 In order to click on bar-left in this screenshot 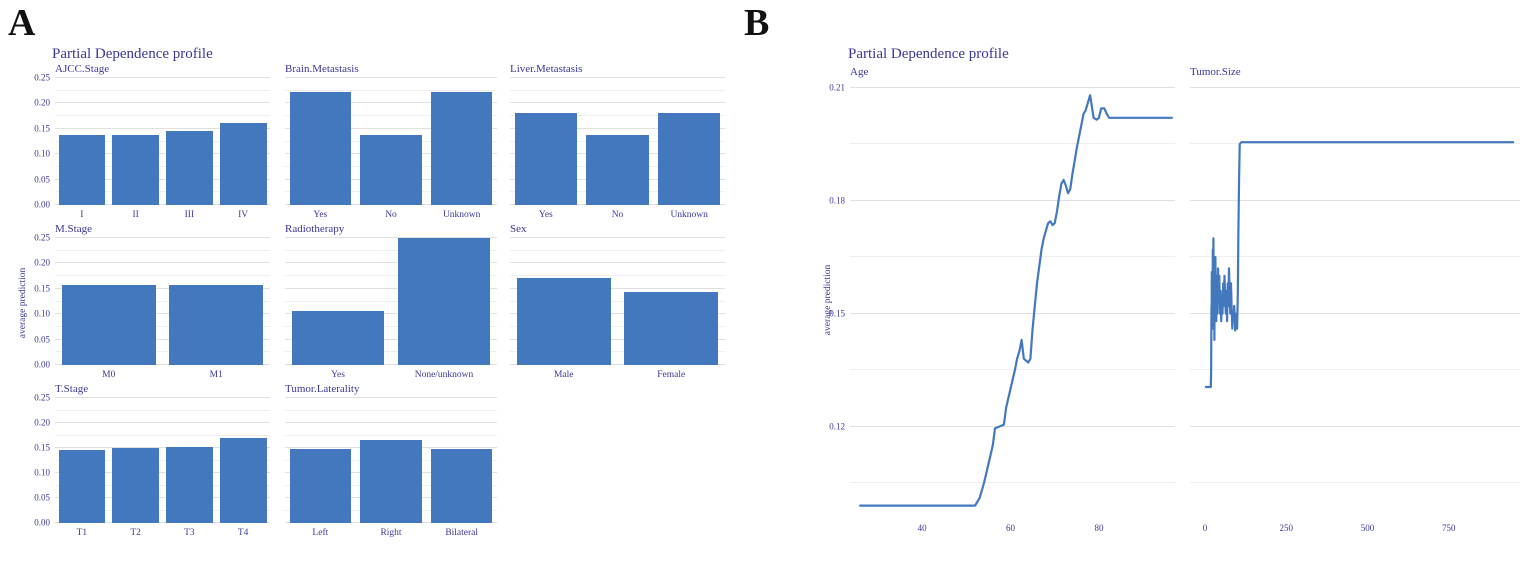, I will do `click(320, 485)`.